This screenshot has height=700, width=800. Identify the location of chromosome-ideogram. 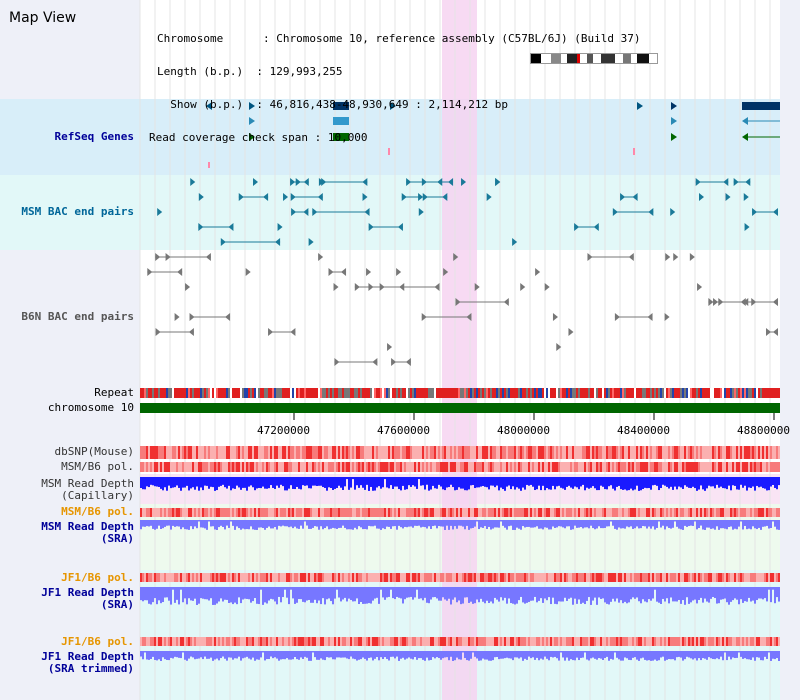
(594, 58).